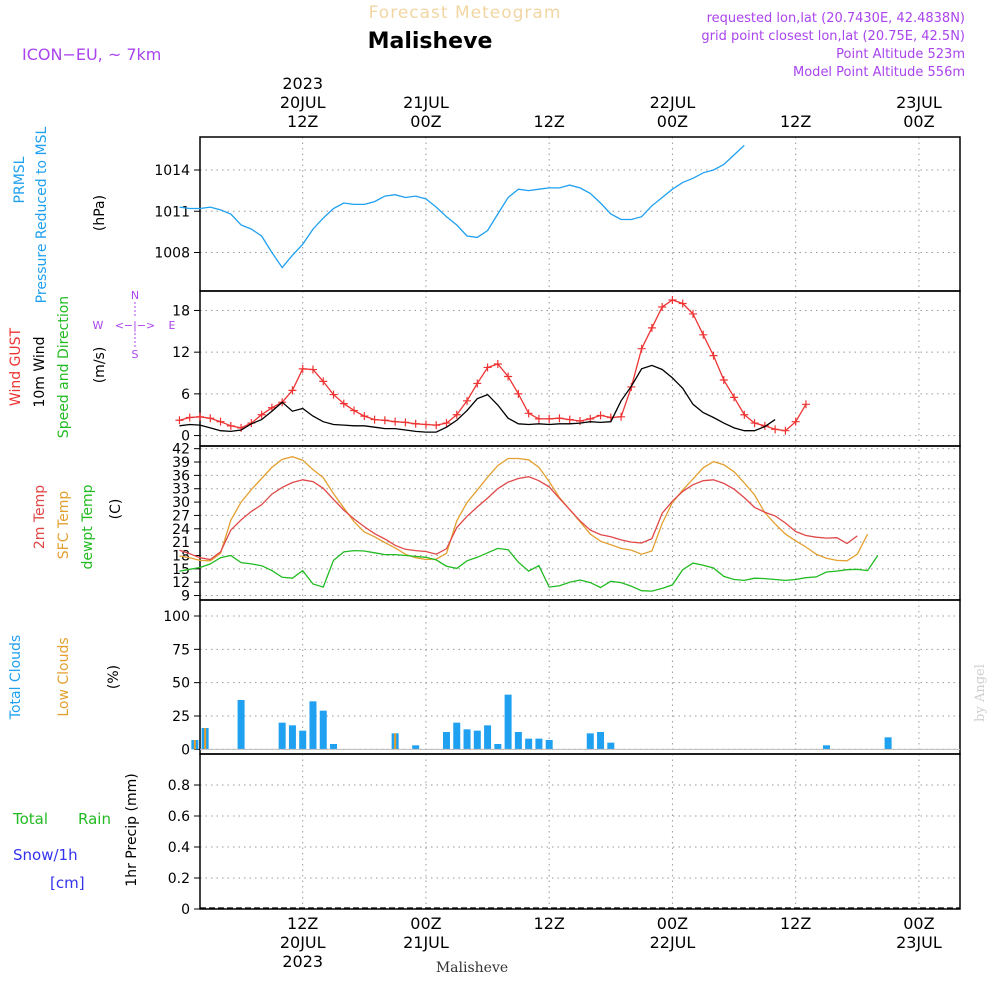  I want to click on temp-2m-label: 2m Temp, so click(40, 517).